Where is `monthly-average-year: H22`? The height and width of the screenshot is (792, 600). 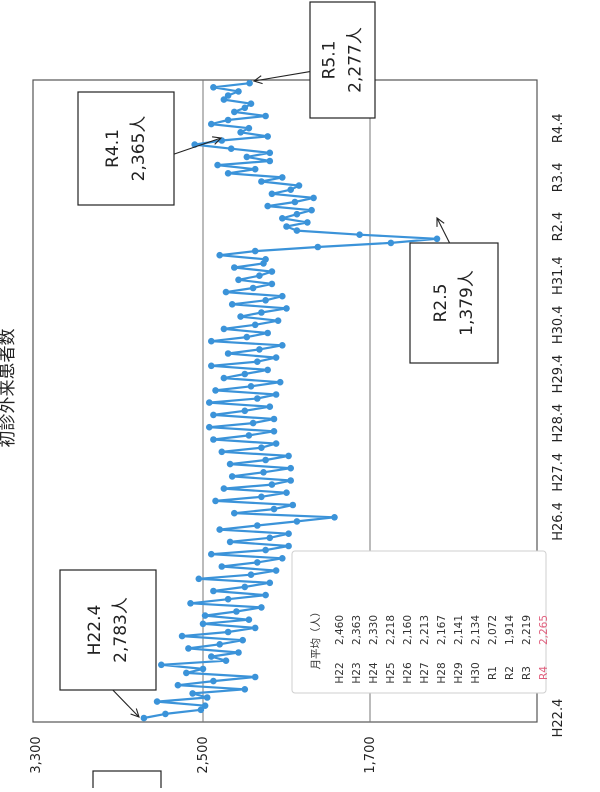
monthly-average-year: H22 is located at coordinates (340, 672).